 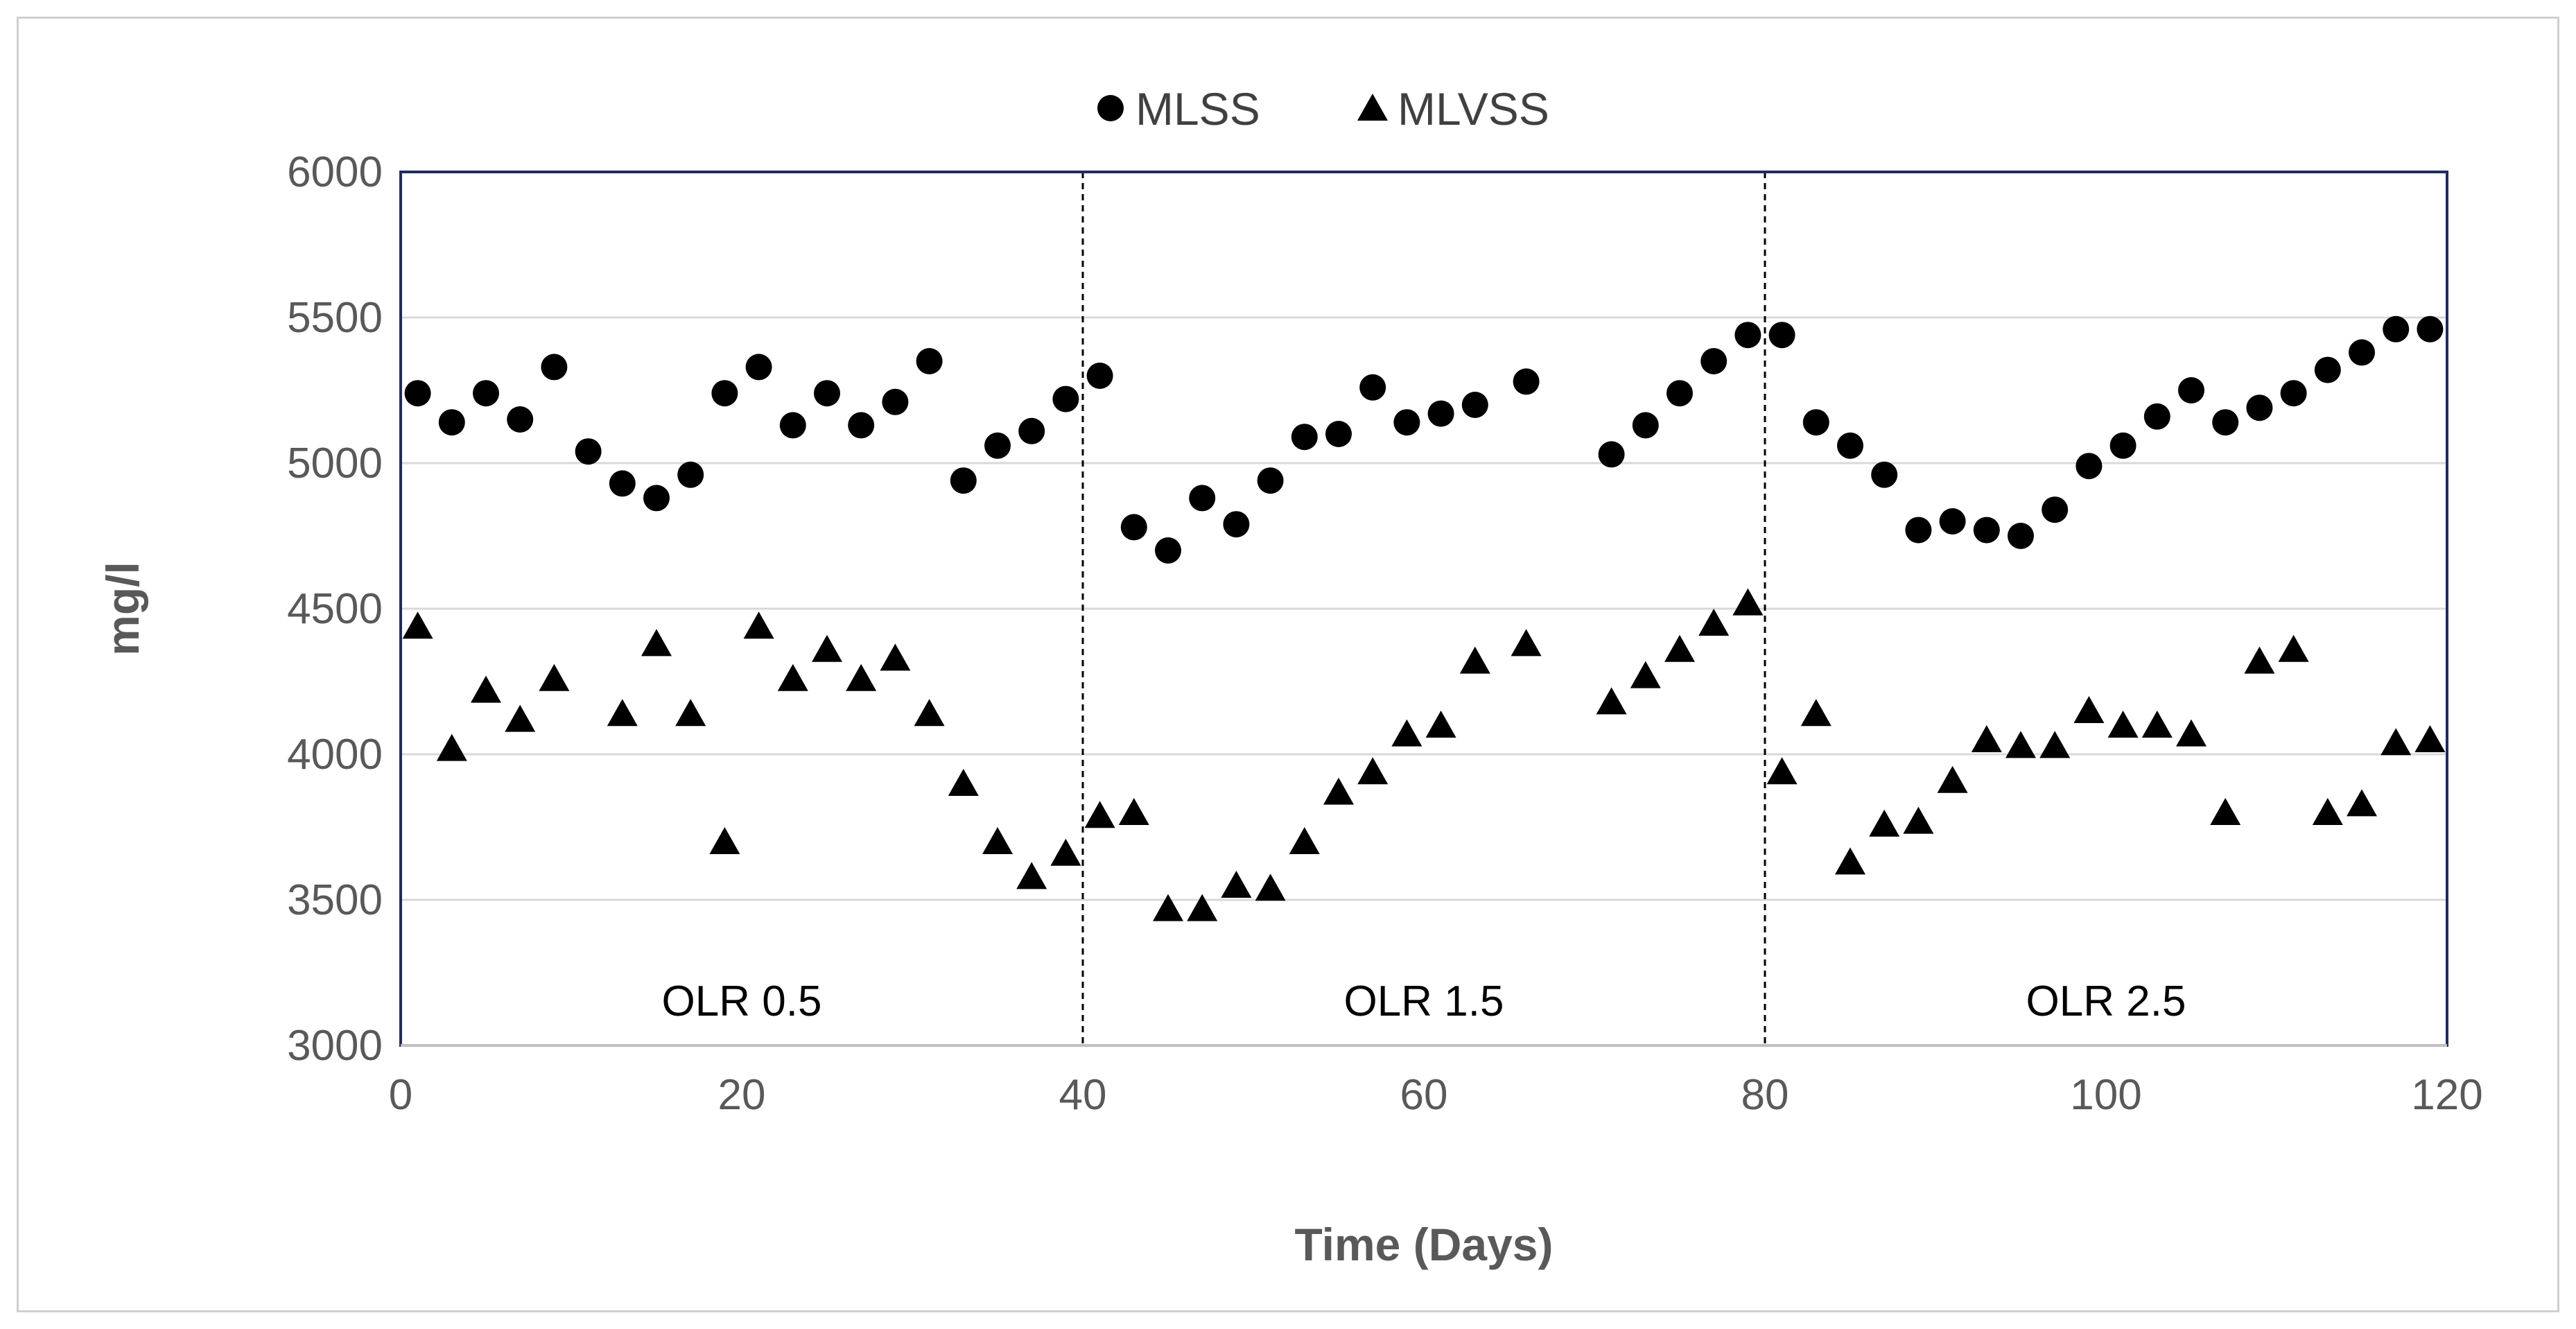 What do you see at coordinates (1083, 1095) in the screenshot?
I see `x-tick-label: 40` at bounding box center [1083, 1095].